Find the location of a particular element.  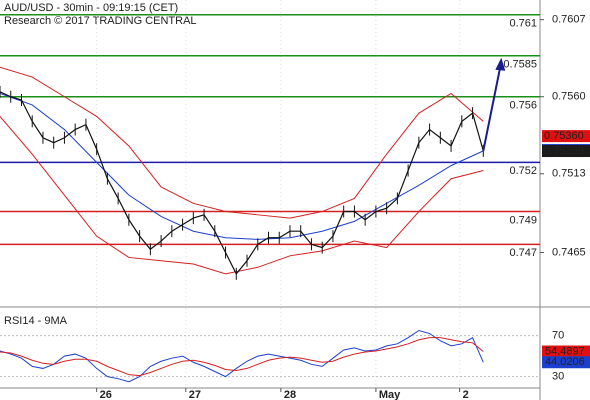

level-label: 0.747 is located at coordinates (523, 253).